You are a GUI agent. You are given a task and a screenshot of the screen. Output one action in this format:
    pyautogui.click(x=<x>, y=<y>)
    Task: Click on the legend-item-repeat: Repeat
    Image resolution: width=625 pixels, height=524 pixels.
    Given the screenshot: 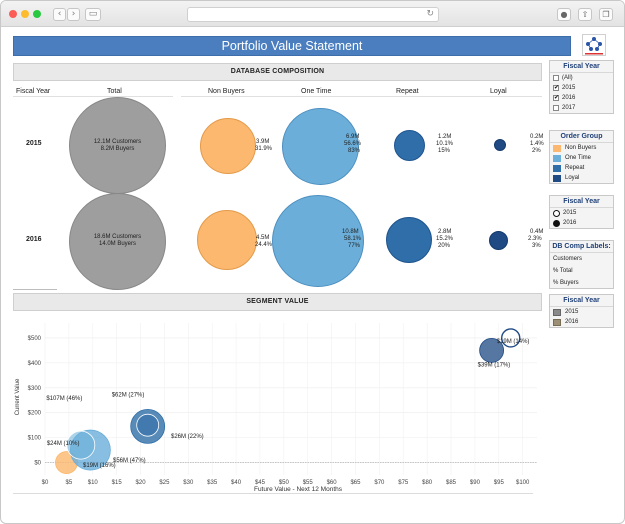 What is the action you would take?
    pyautogui.click(x=581, y=168)
    